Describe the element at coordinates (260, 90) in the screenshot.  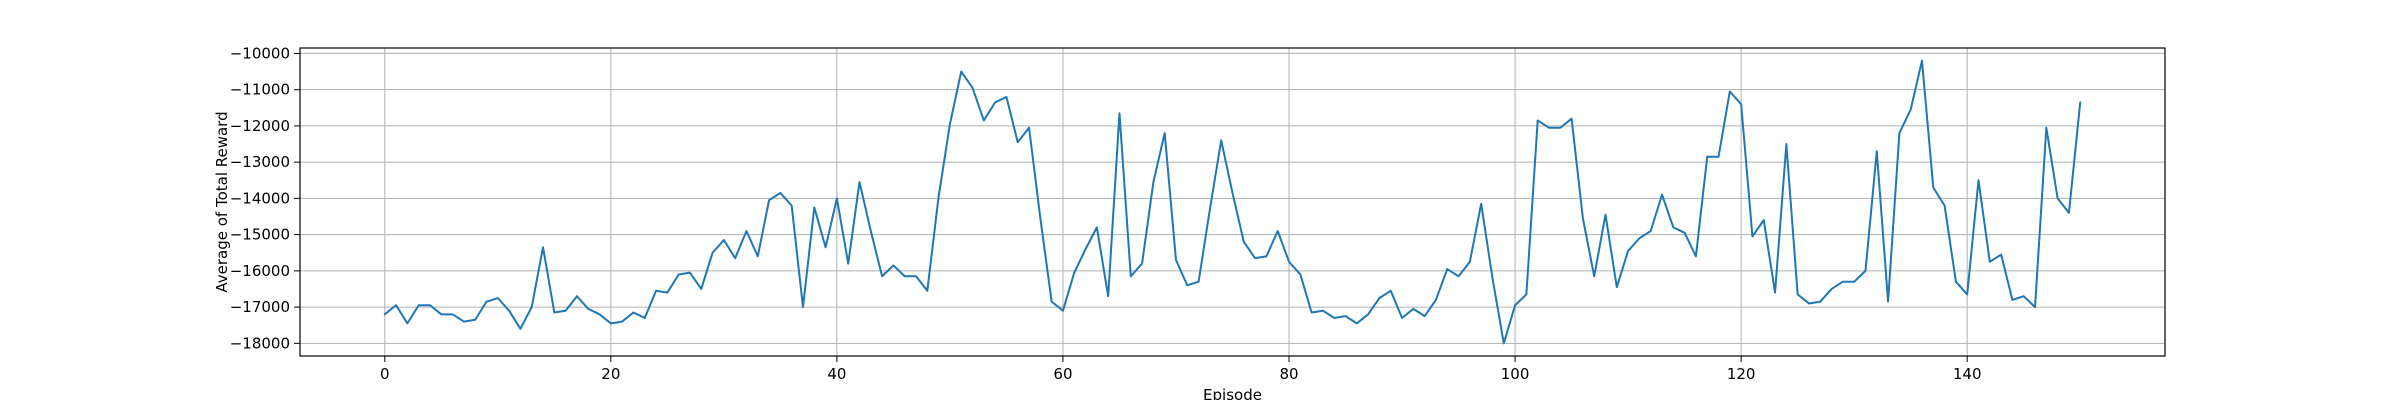
I see `y-tick-label: −11000` at that location.